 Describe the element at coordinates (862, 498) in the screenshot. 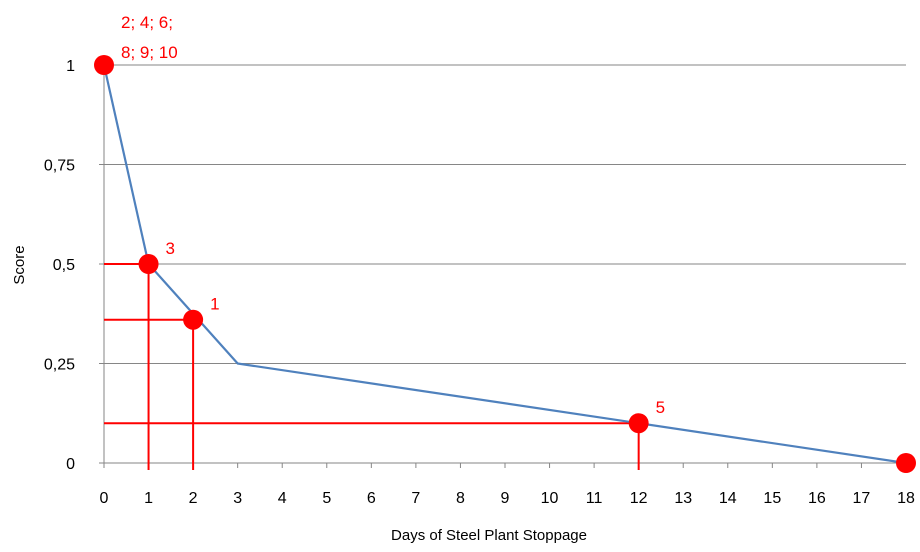

I see `x-tick-label-17: 17` at that location.